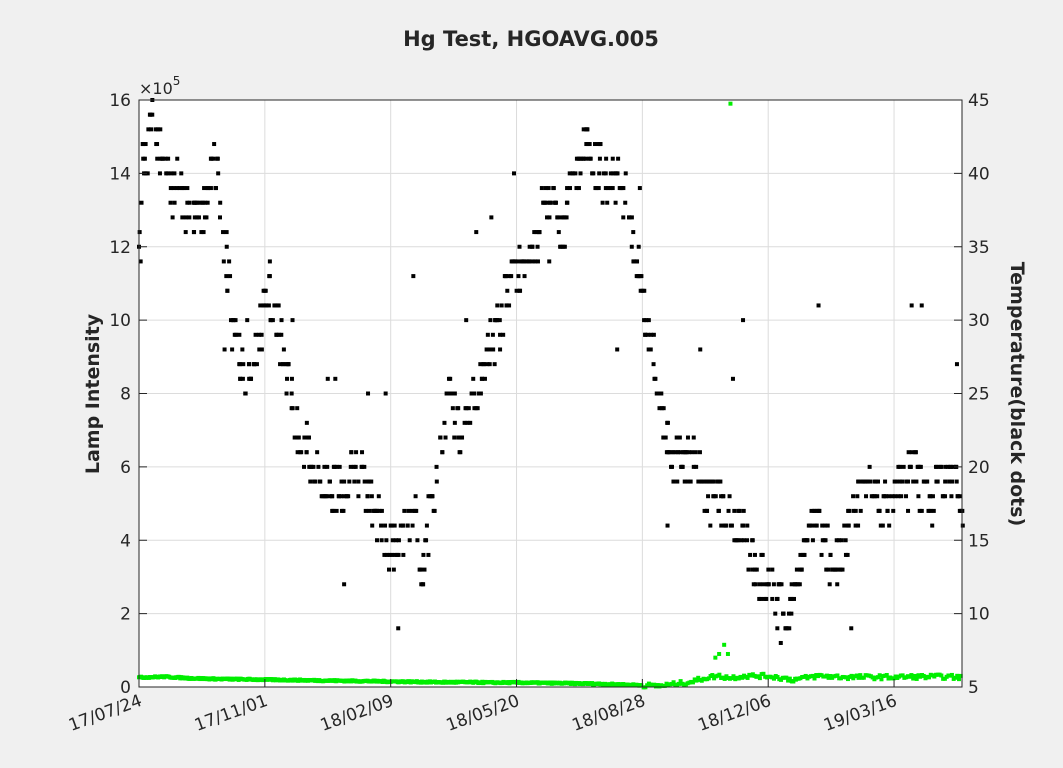 The image size is (1063, 768). Describe the element at coordinates (93, 393) in the screenshot. I see `y-axis-label-left: Lamp Intensity` at that location.